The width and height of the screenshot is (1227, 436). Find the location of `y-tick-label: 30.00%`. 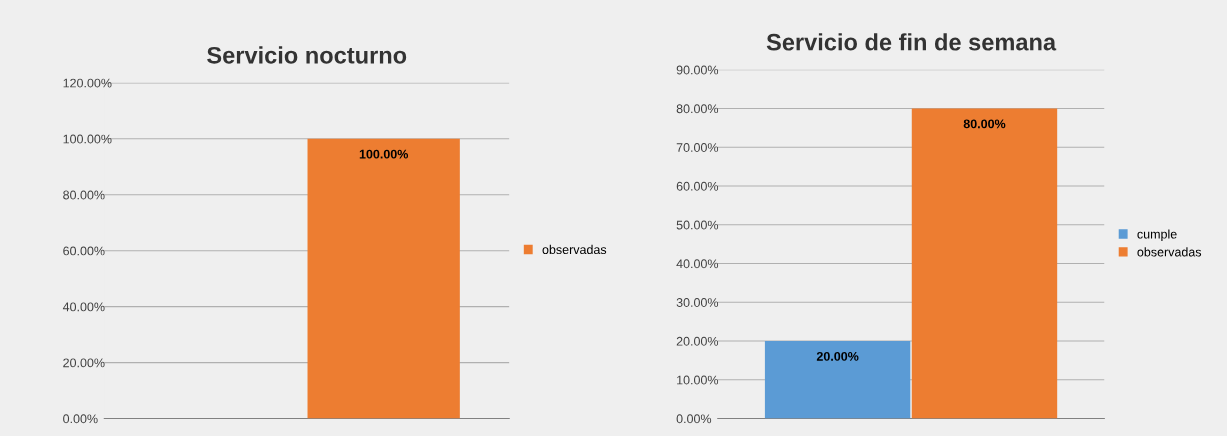

y-tick-label: 30.00% is located at coordinates (697, 302).